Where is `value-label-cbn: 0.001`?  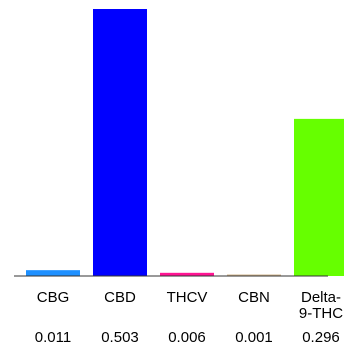 value-label-cbn: 0.001 is located at coordinates (254, 337).